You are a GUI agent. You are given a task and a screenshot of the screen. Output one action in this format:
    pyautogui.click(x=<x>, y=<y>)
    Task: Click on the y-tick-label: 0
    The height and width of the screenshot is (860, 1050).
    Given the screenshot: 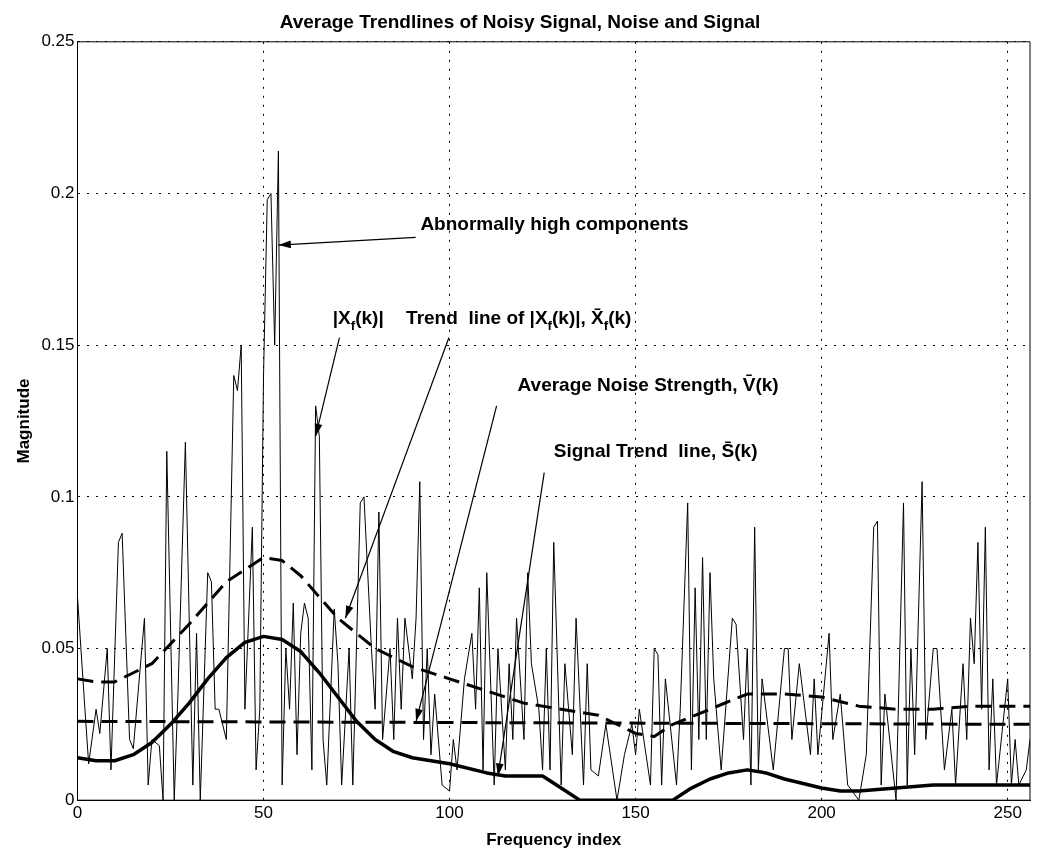 What is the action you would take?
    pyautogui.click(x=70, y=799)
    